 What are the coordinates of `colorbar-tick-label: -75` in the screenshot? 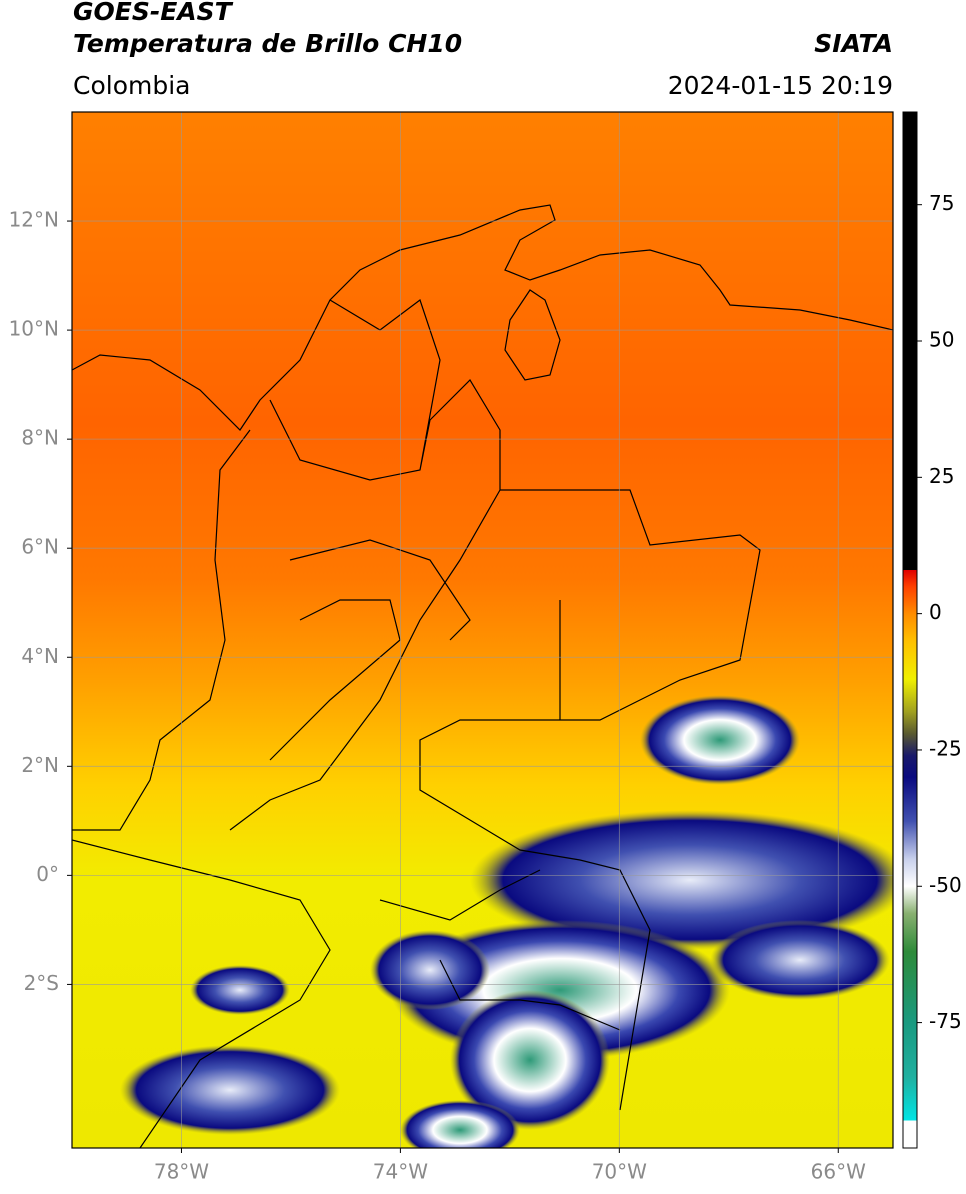 It's located at (945, 1021).